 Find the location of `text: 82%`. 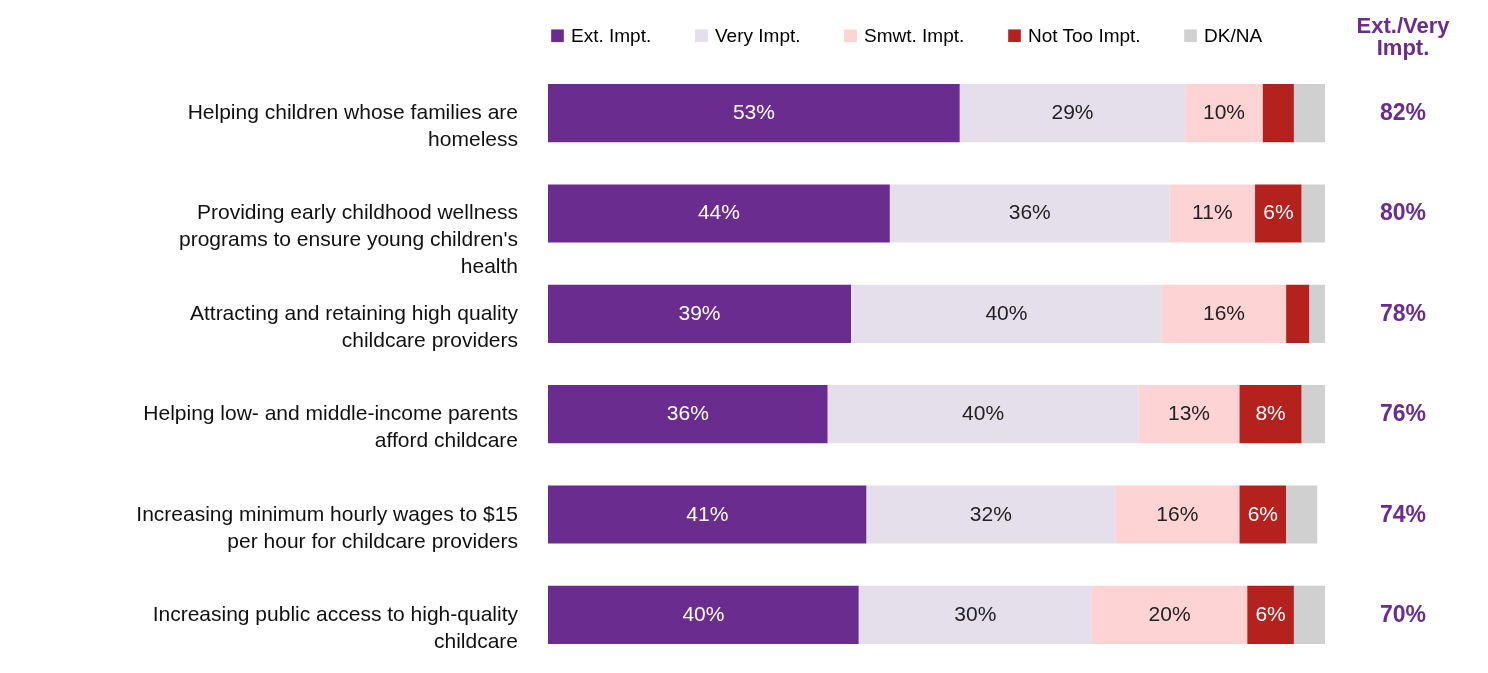

text: 82% is located at coordinates (1403, 112).